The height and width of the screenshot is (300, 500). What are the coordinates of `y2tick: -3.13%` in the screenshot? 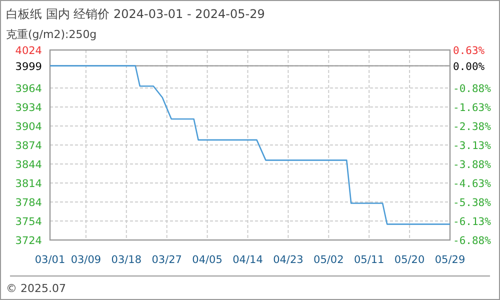 It's located at (472, 146).